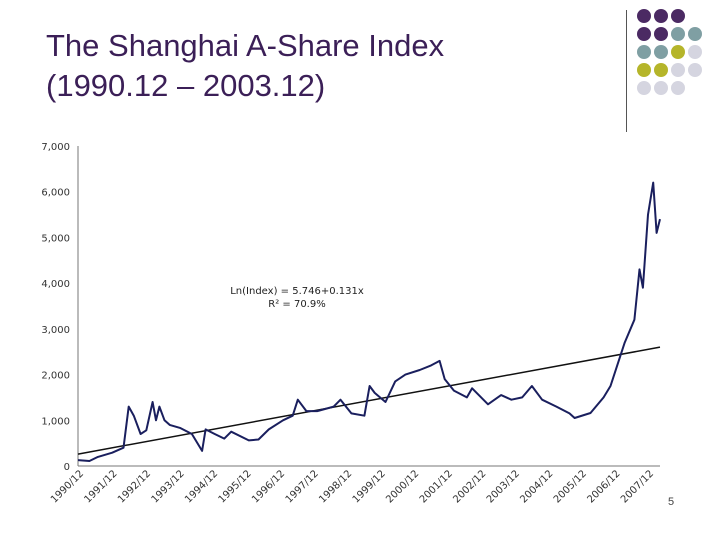 Image resolution: width=720 pixels, height=540 pixels. What do you see at coordinates (603, 486) in the screenshot?
I see `x-tick-label: 2006/12` at bounding box center [603, 486].